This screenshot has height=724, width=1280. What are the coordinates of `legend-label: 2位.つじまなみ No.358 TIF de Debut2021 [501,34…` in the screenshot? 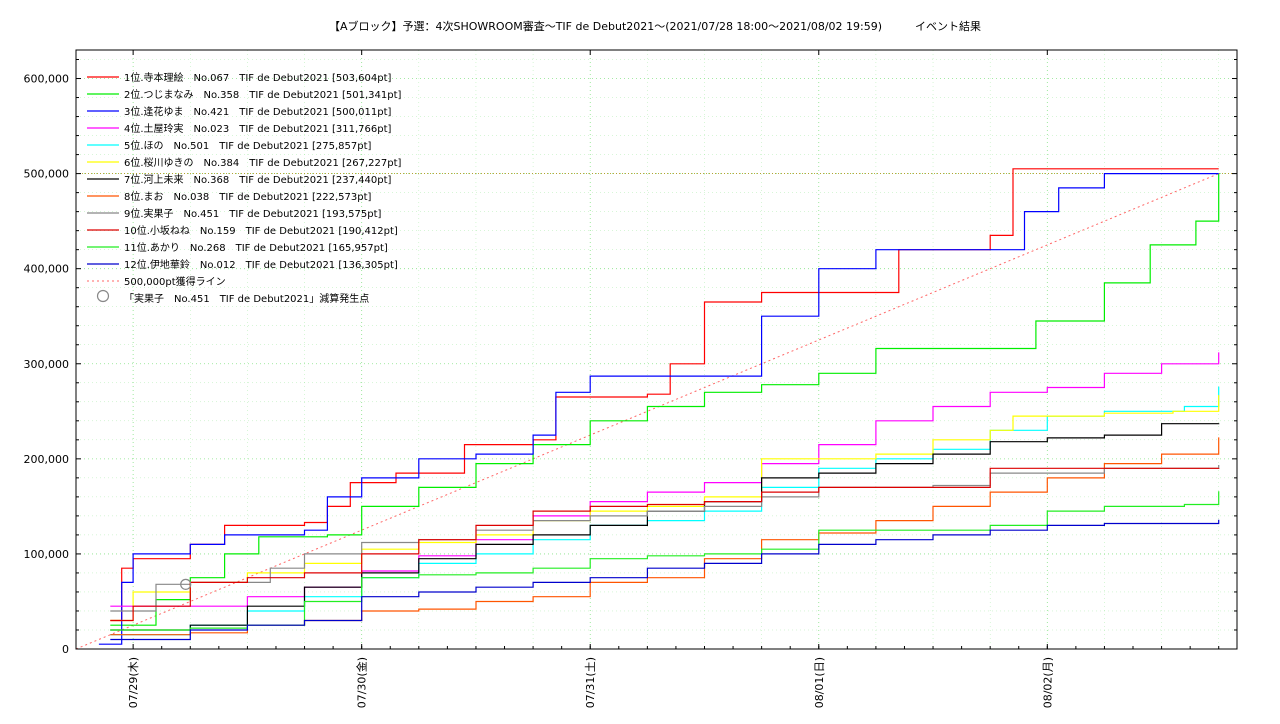 It's located at (263, 94).